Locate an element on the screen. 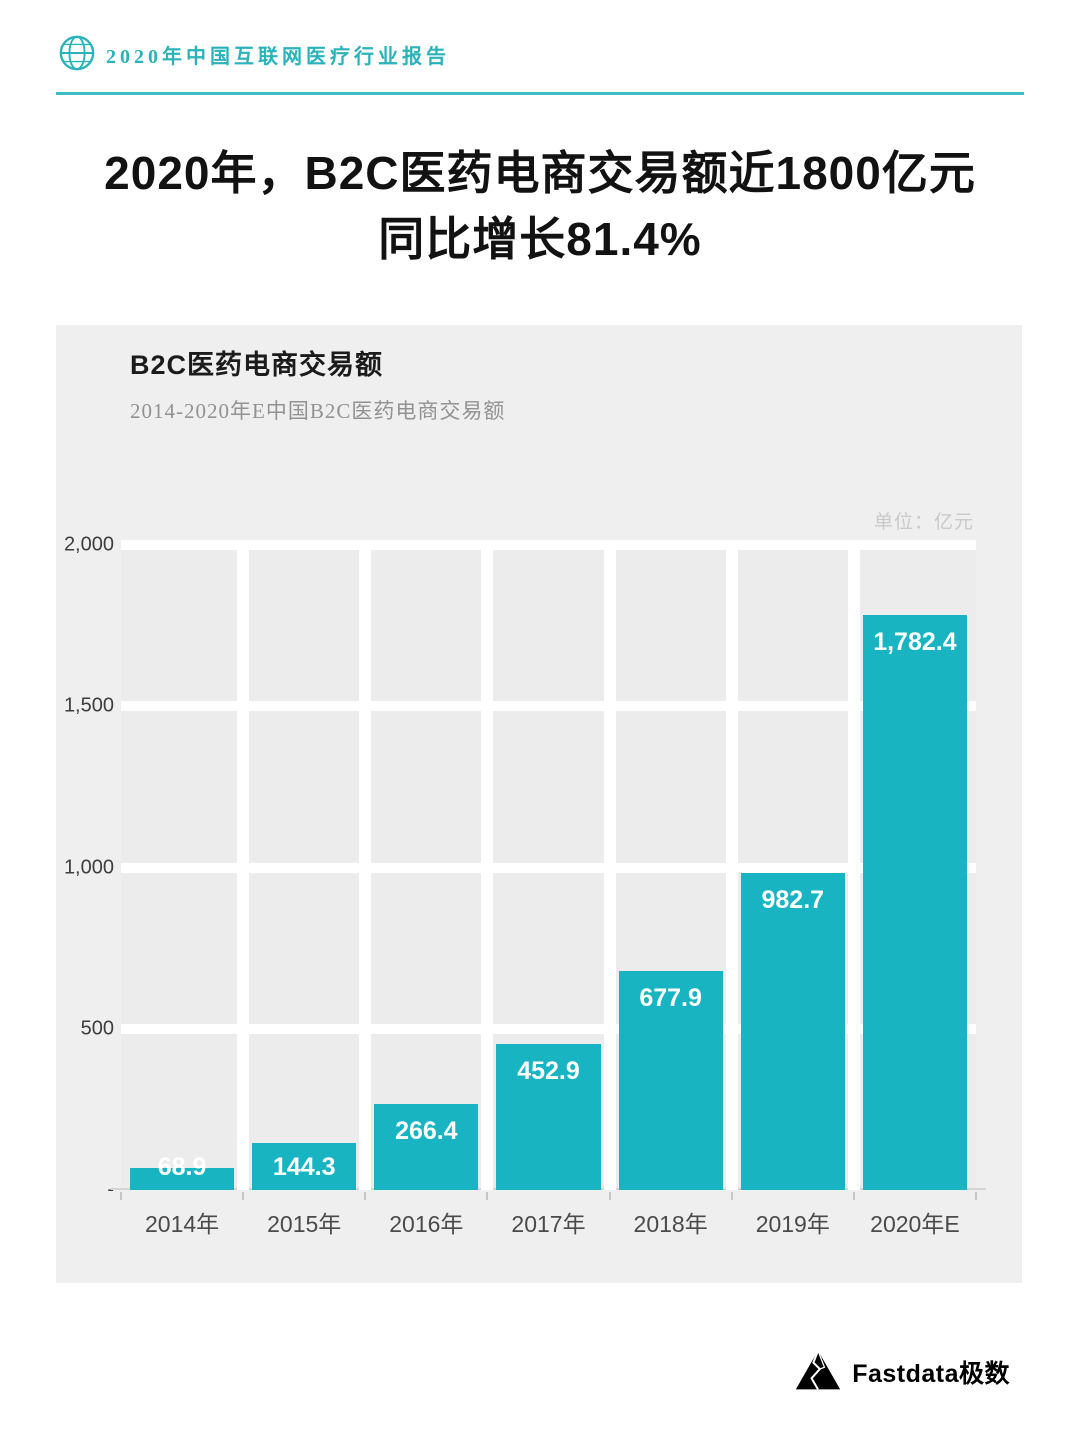  bar-value-label: 266.4 is located at coordinates (426, 1131).